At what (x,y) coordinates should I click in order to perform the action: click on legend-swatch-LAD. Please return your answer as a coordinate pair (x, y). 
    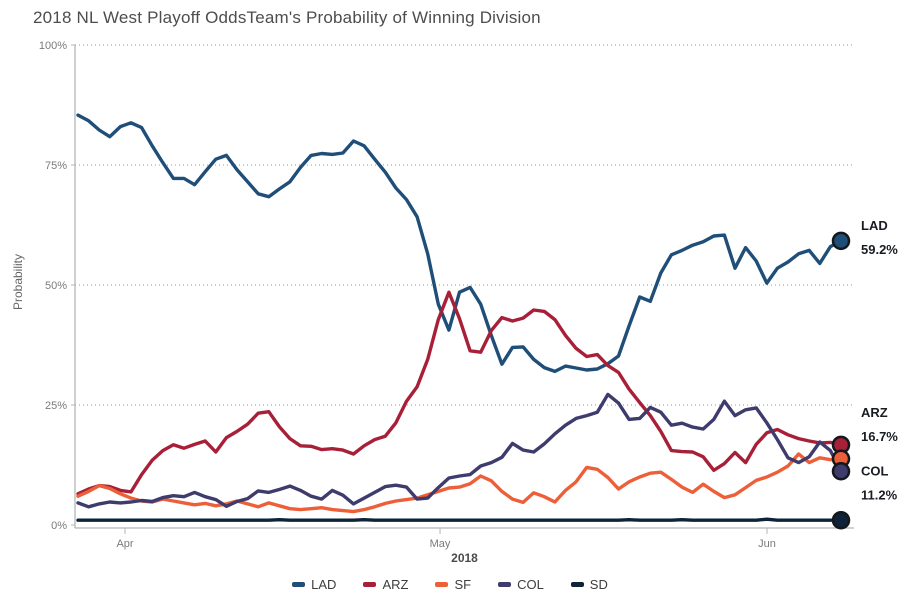
    Looking at the image, I should click on (299, 584).